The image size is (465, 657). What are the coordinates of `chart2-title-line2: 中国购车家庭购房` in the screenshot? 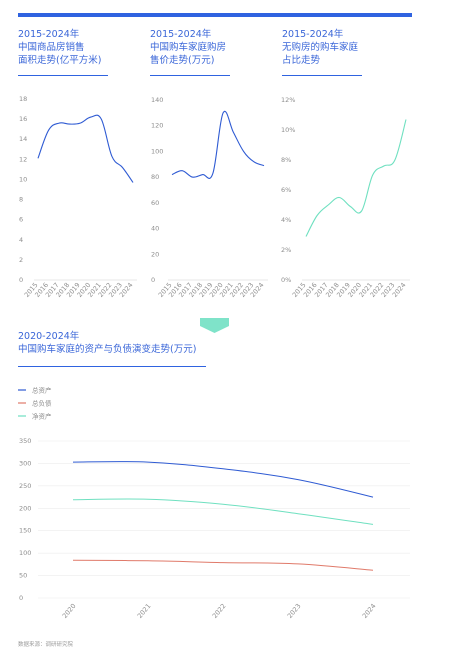 It's located at (188, 47).